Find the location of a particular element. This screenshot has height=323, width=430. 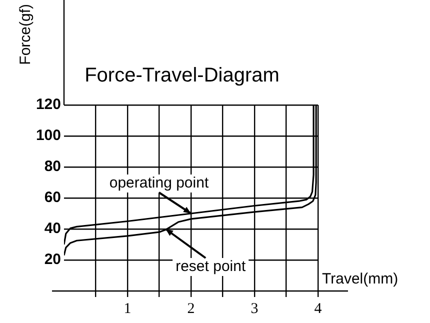

y-axis-title: Force(gf) is located at coordinates (25, 34).